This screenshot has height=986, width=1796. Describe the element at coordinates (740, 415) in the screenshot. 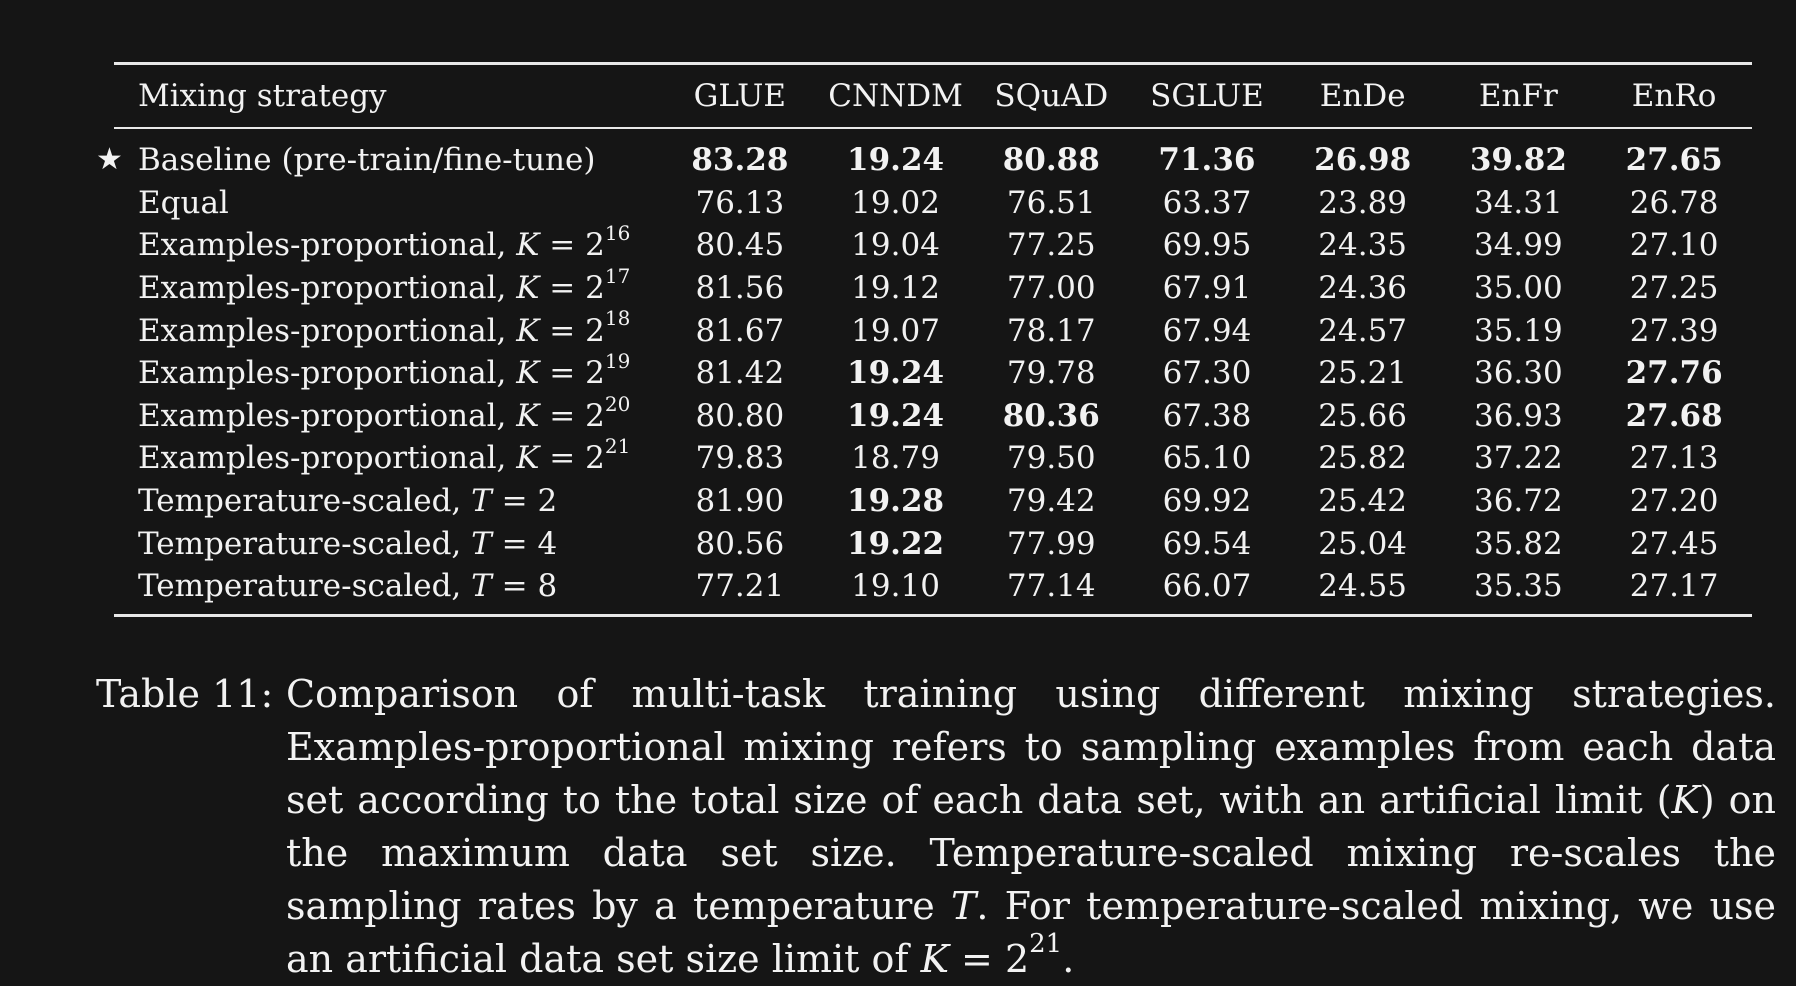

I see `table-cell: 80.80` at that location.